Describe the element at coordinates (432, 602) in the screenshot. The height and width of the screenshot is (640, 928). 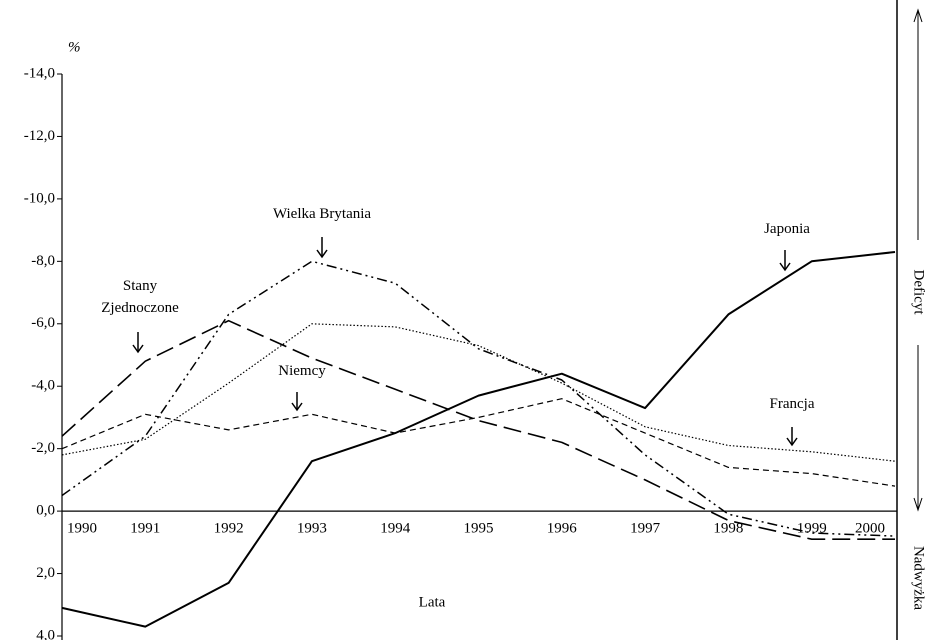
I see `x-axis-label: Lata` at that location.